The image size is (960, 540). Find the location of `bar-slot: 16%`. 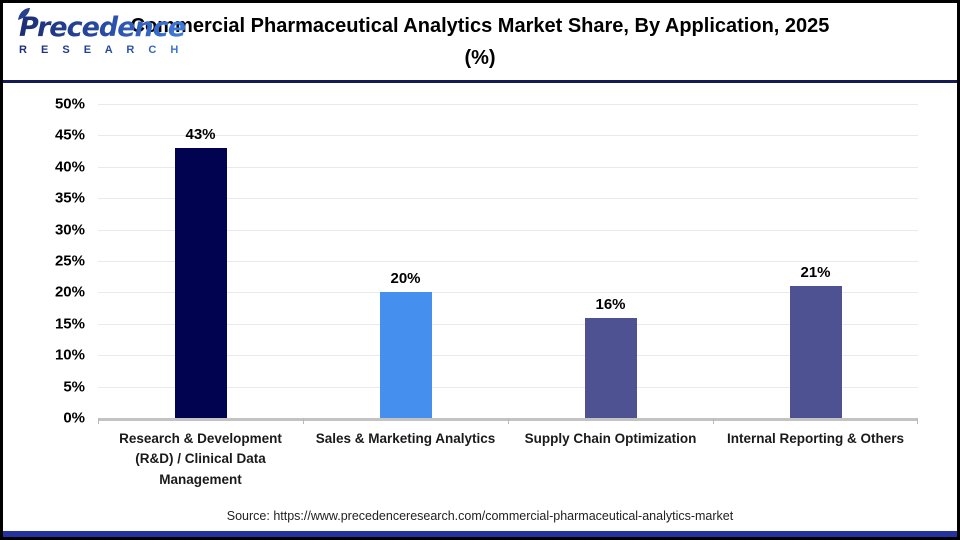

bar-slot: 16% is located at coordinates (610, 261).